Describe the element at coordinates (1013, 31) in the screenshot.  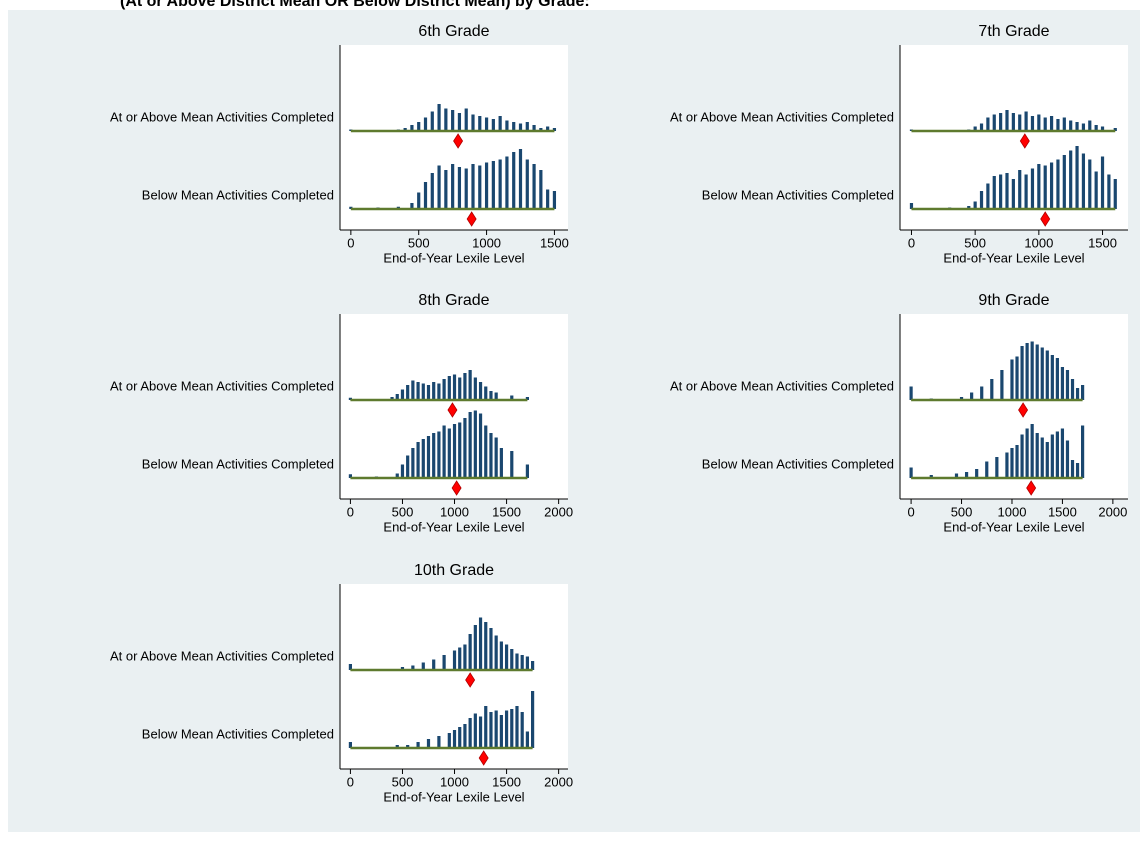
I see `panel-title: 7th Grade` at that location.